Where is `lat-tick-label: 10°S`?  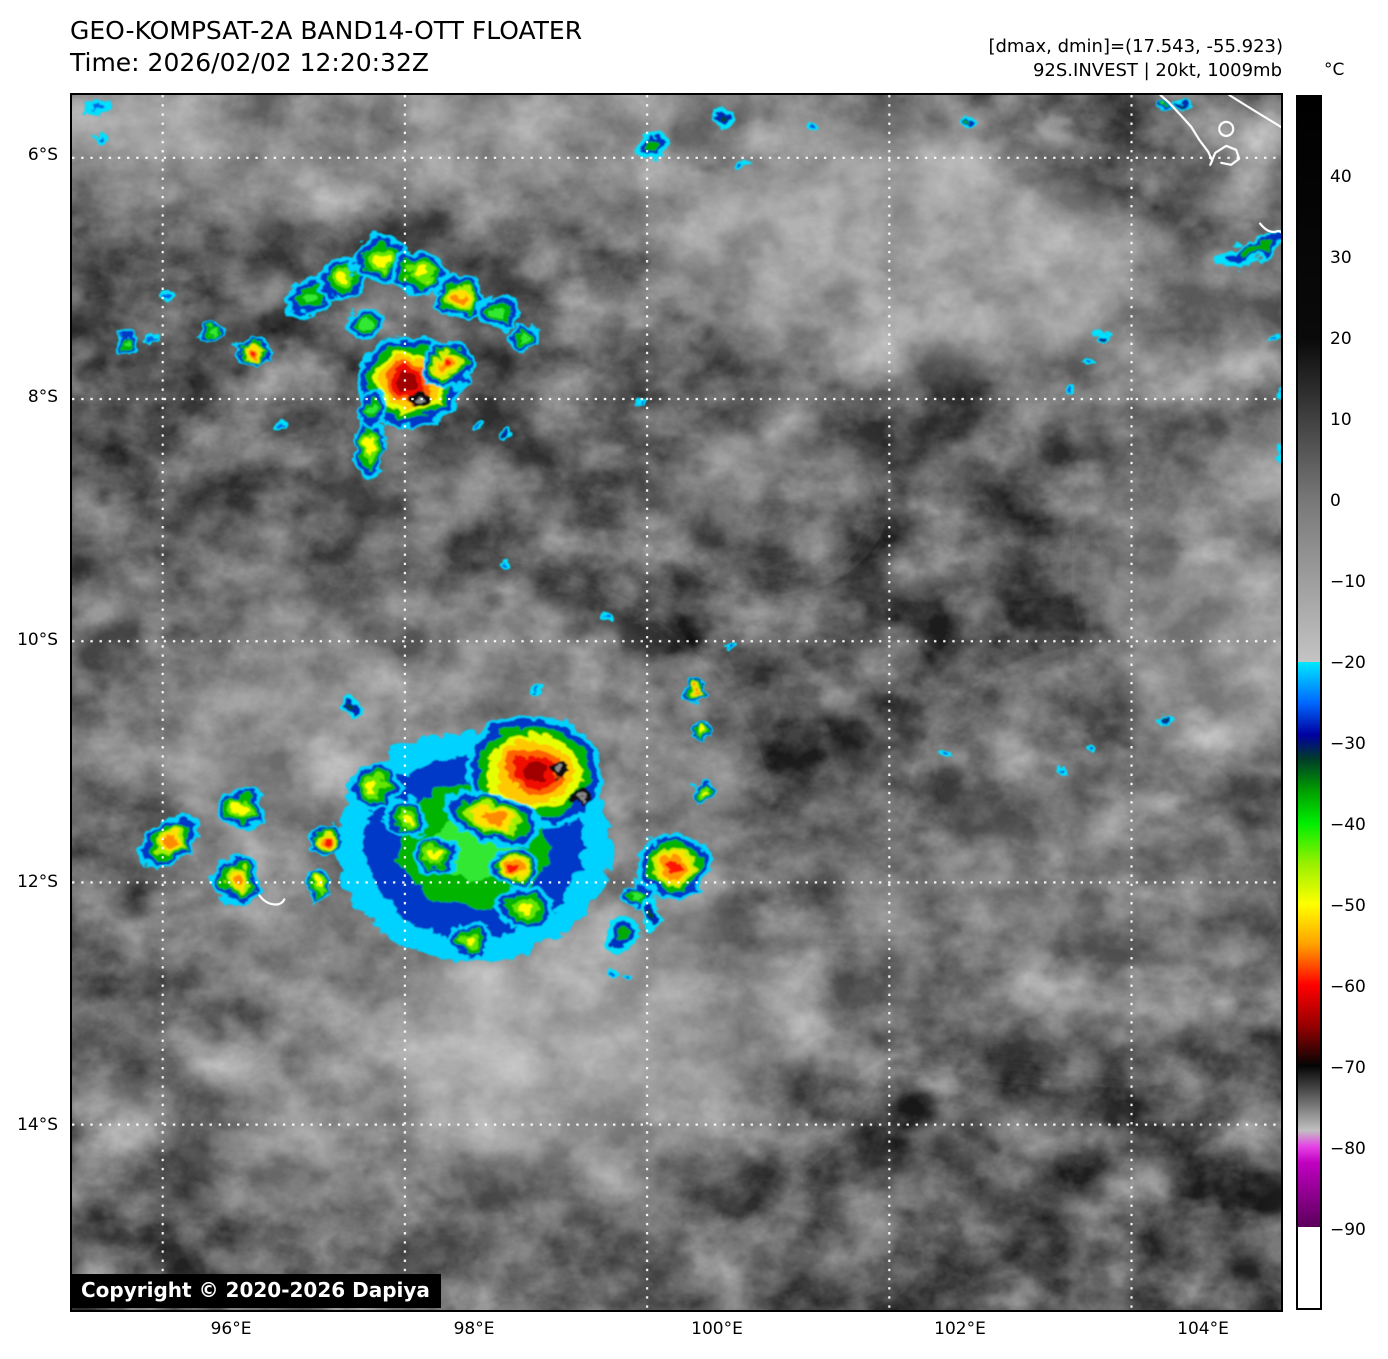 lat-tick-label: 10°S is located at coordinates (37, 640).